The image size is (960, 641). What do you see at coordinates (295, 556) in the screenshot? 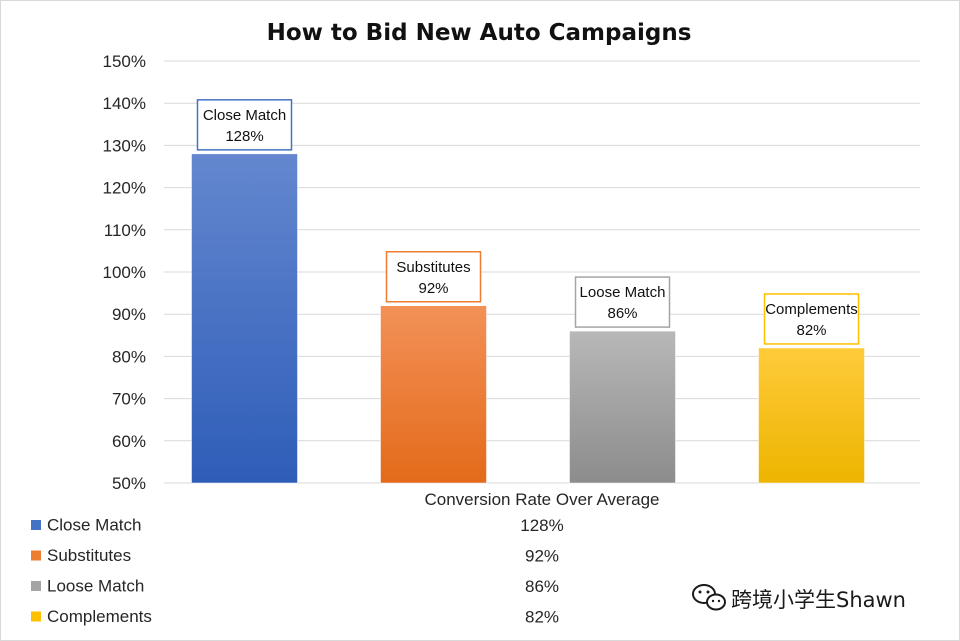
I see `table-row: Substitutes 92%` at bounding box center [295, 556].